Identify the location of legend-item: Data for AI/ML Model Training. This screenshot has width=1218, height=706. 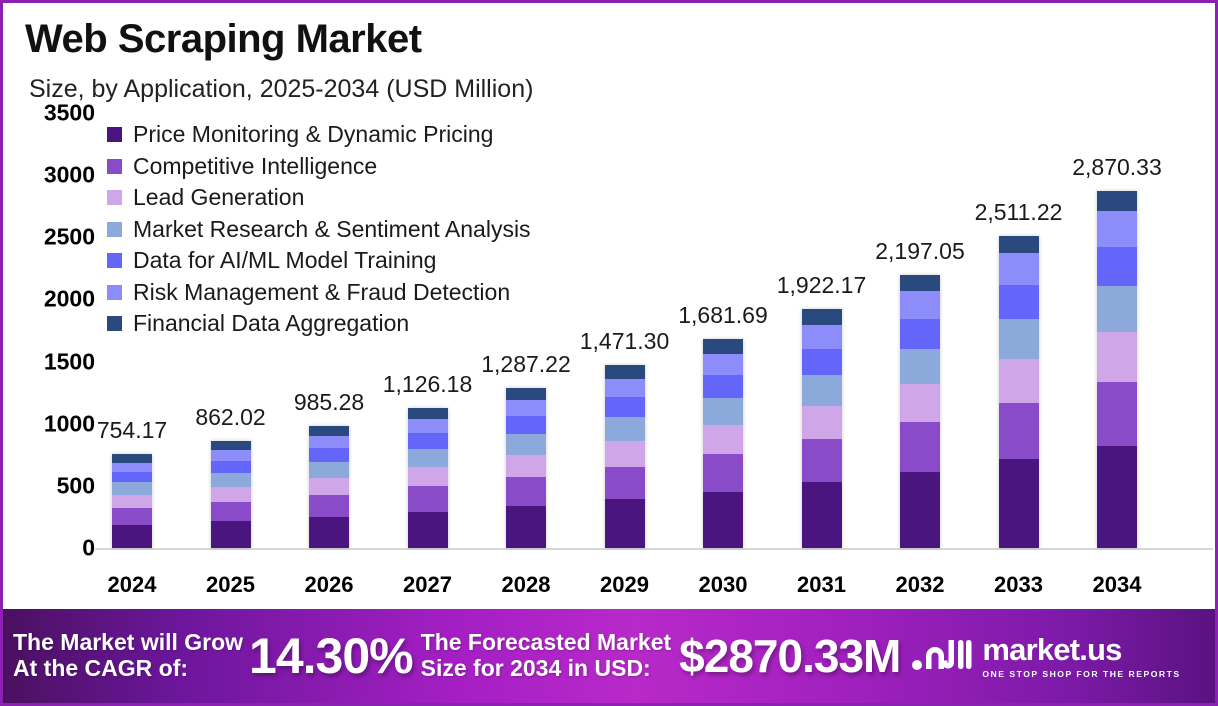
(367, 261).